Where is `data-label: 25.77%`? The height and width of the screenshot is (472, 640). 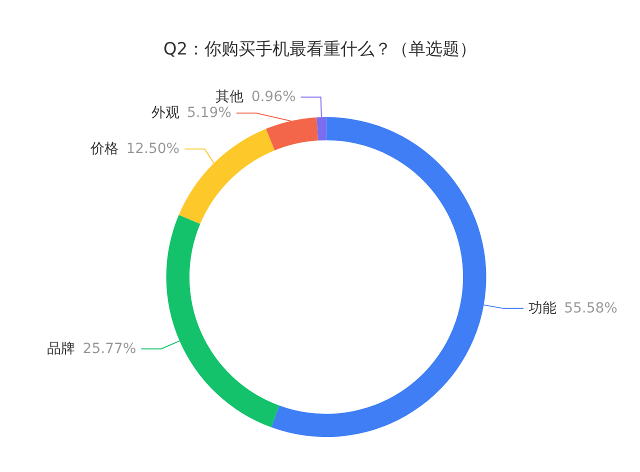 data-label: 25.77% is located at coordinates (109, 348).